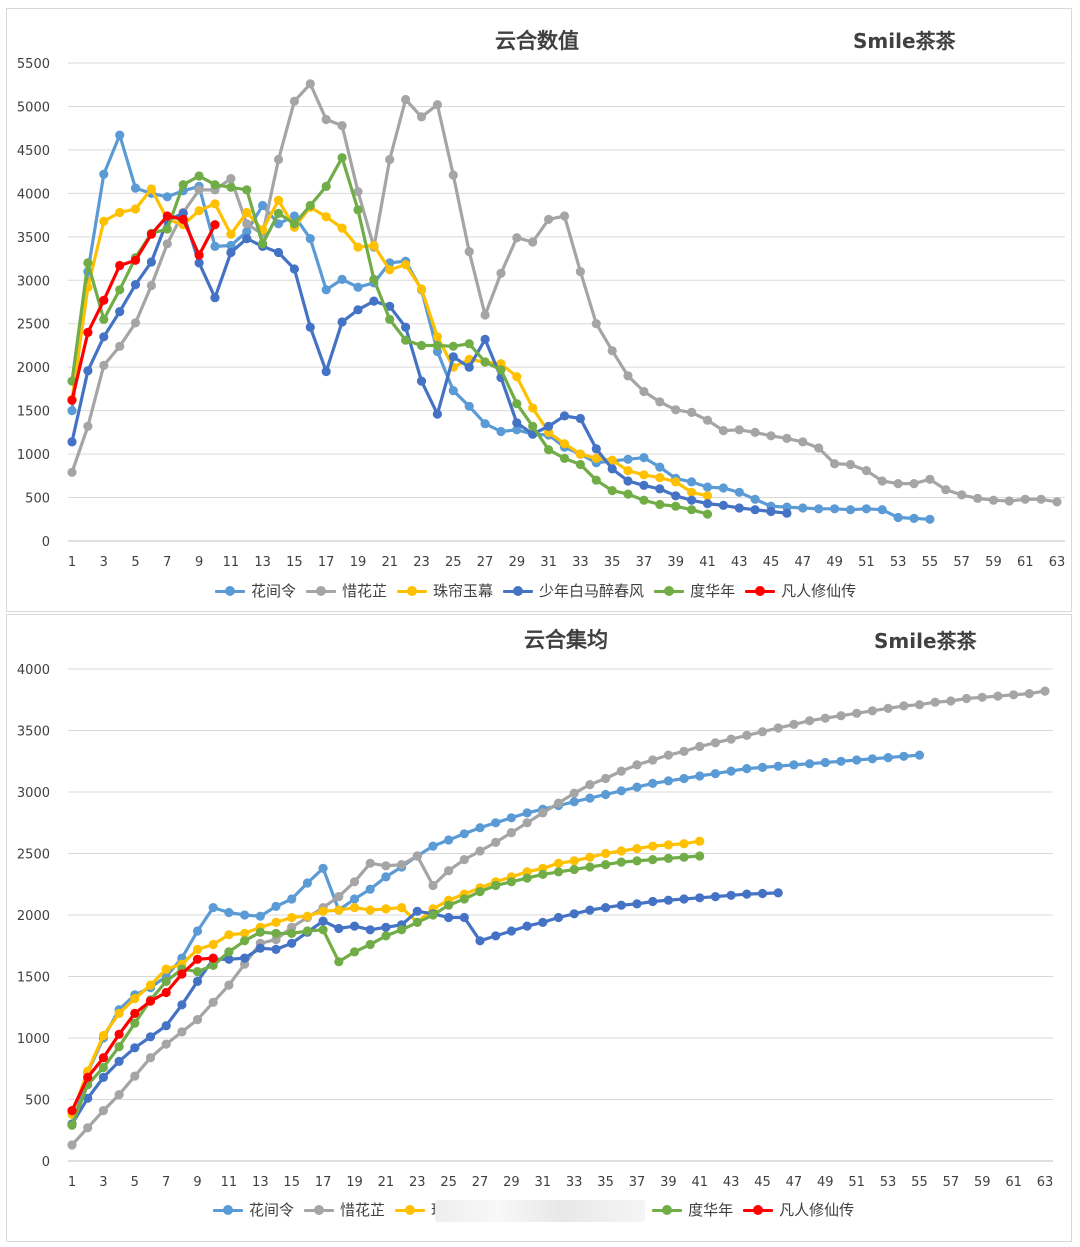 The height and width of the screenshot is (1247, 1080). I want to click on x-tick-label: 19, so click(358, 562).